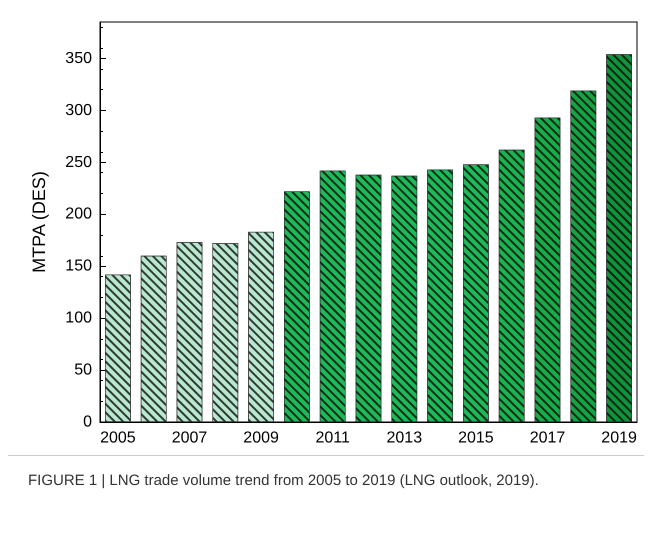 The image size is (652, 538). I want to click on y-axis-title: MTPA (DES), so click(39, 222).